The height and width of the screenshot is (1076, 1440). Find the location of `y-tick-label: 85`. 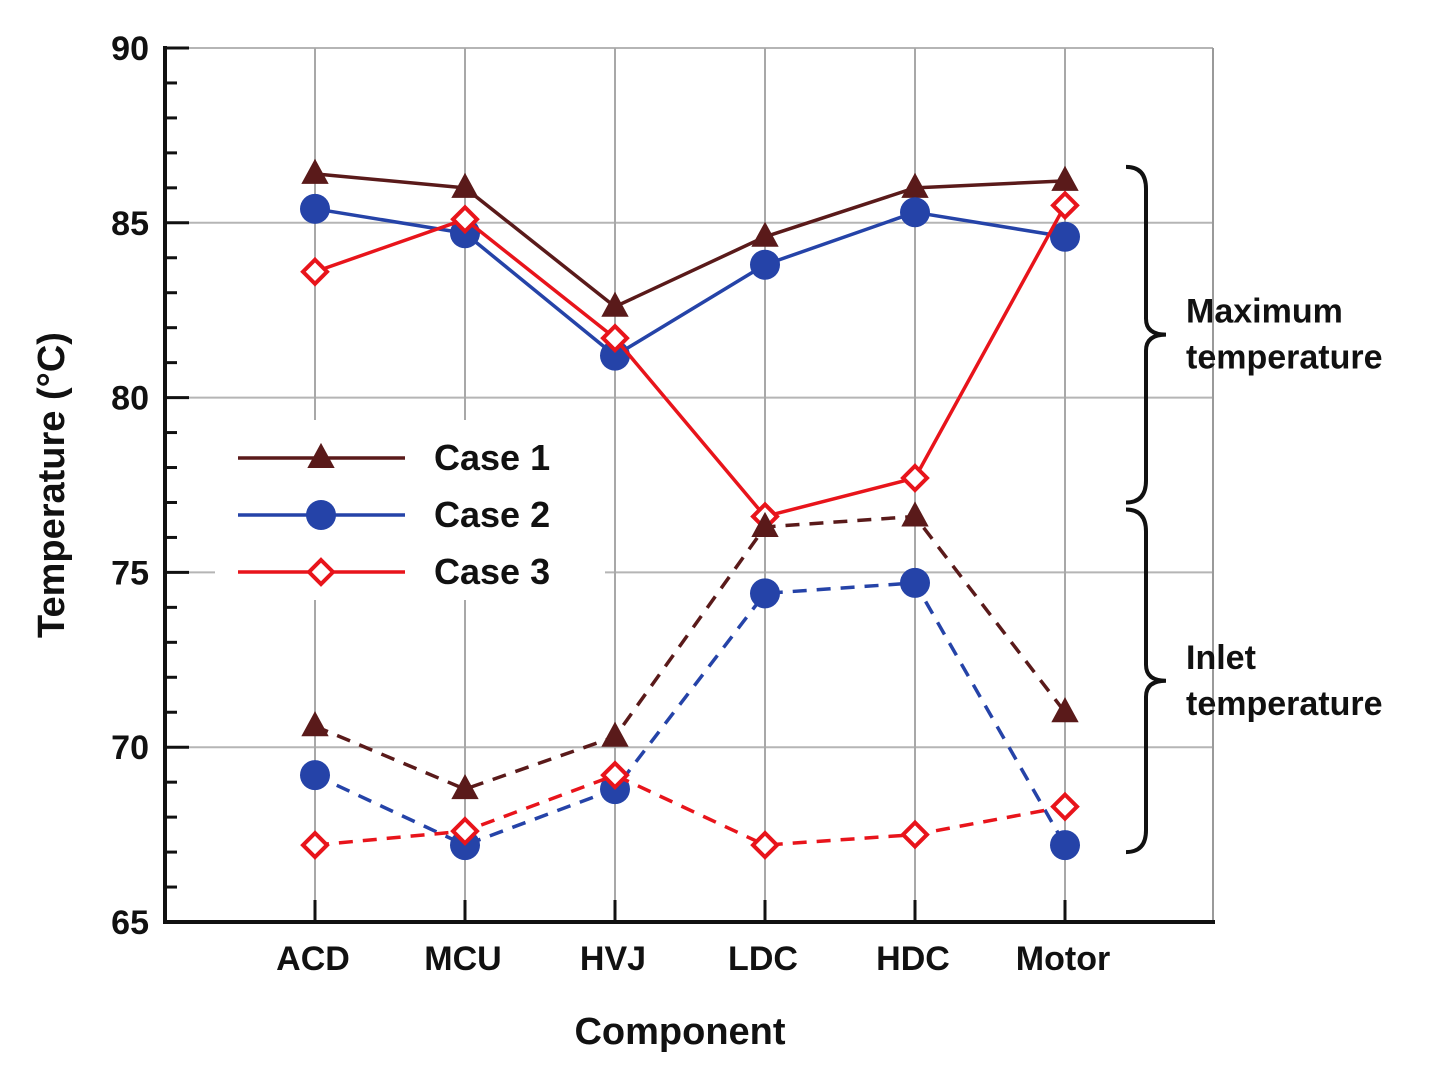

y-tick-label: 85 is located at coordinates (130, 224).